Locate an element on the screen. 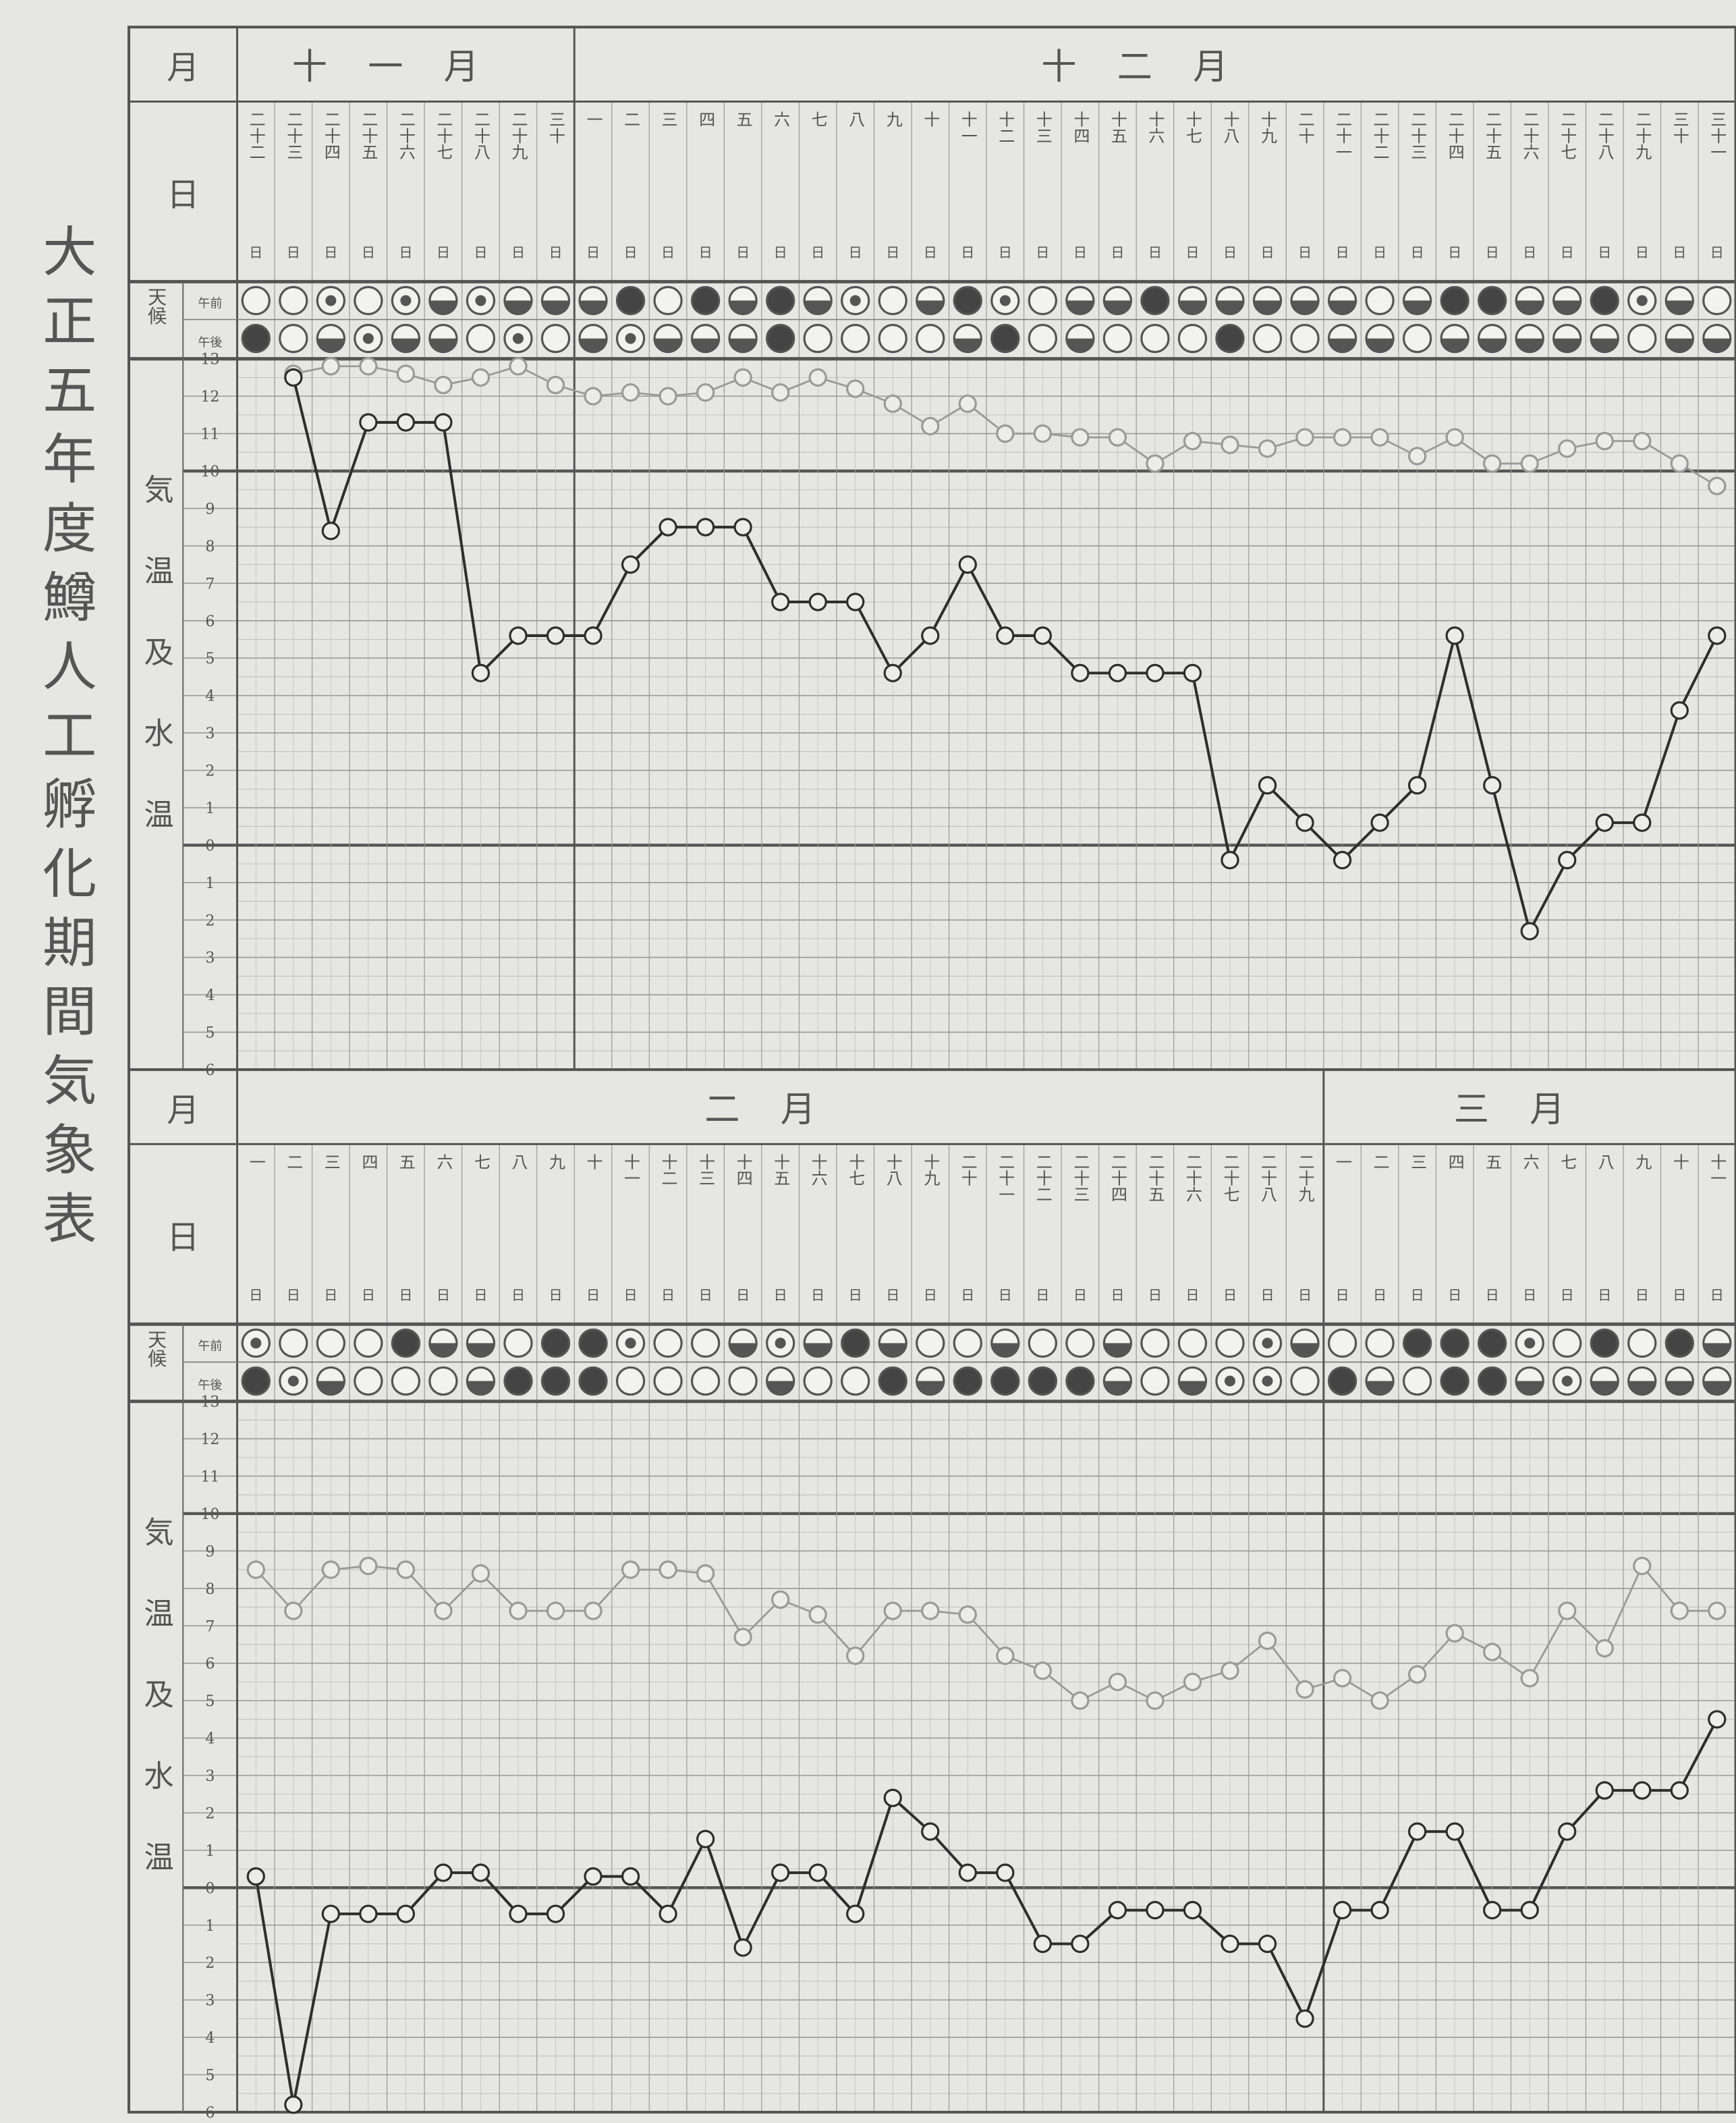 This screenshot has height=2123, width=1736. y-tick-label: 12 is located at coordinates (209, 397).